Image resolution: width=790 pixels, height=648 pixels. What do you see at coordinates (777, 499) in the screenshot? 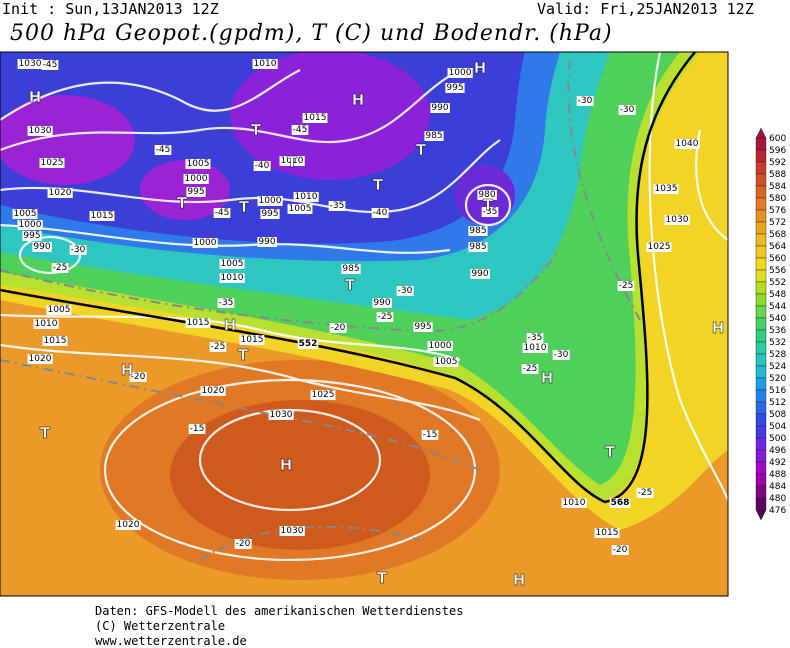
I see `colorbar-label: 480` at bounding box center [777, 499].